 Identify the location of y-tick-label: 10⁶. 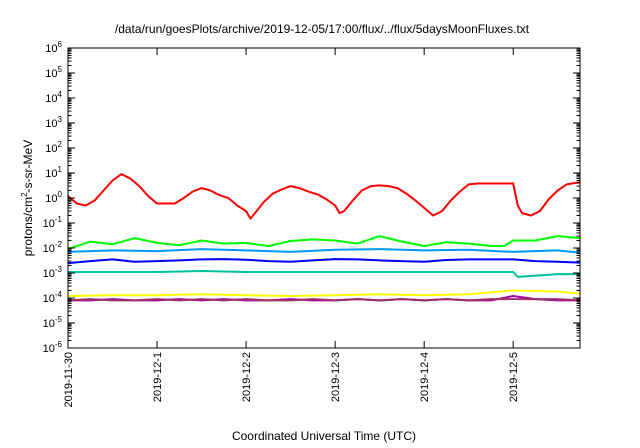
(53, 47).